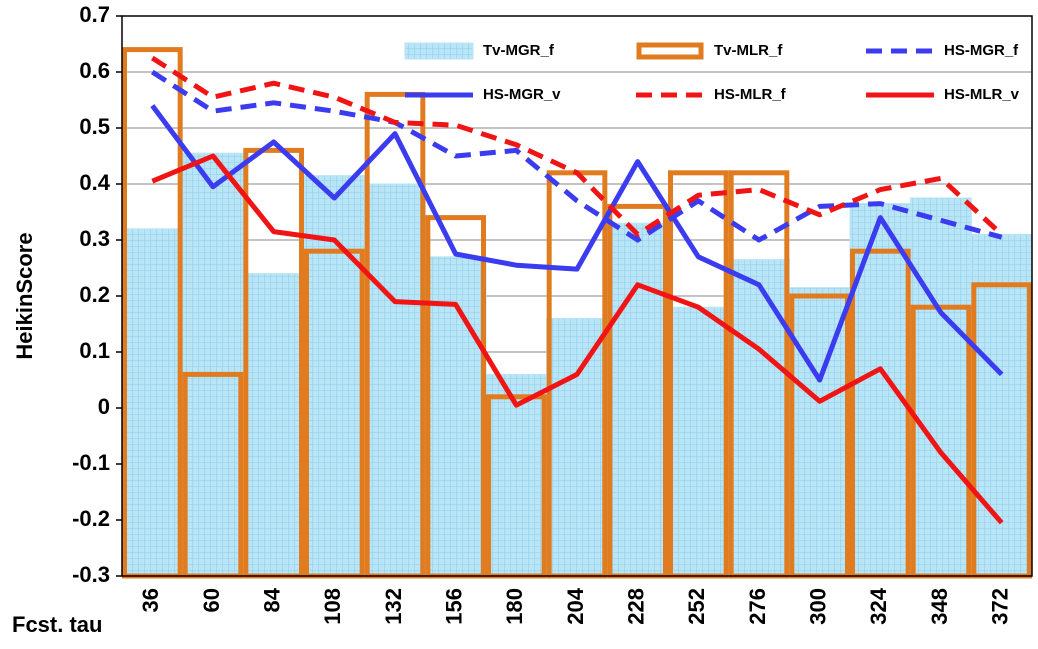 This screenshot has height=649, width=1038. I want to click on legend-label: Tv-MGR_f, so click(519, 50).